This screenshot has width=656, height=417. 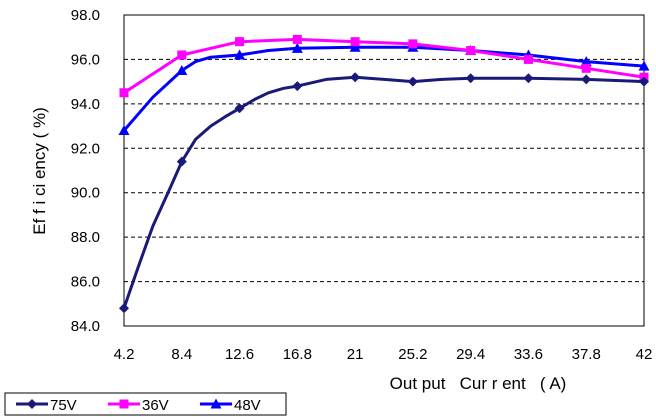 I want to click on y-tick-label: 86.0, so click(x=85, y=282).